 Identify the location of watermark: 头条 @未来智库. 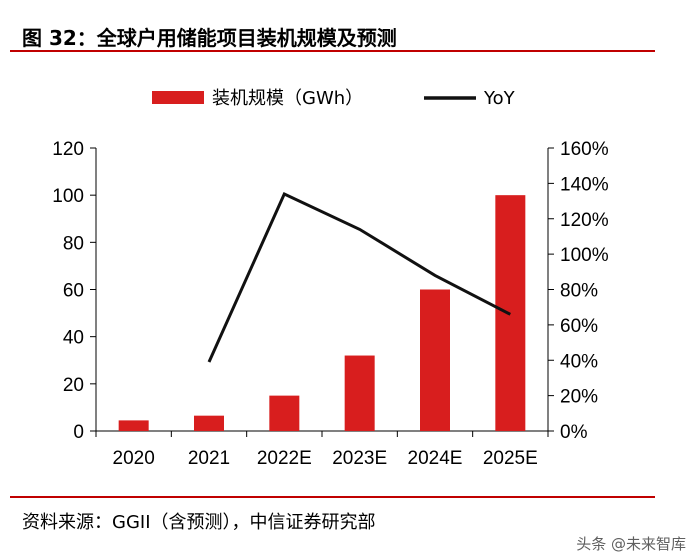
(631, 544).